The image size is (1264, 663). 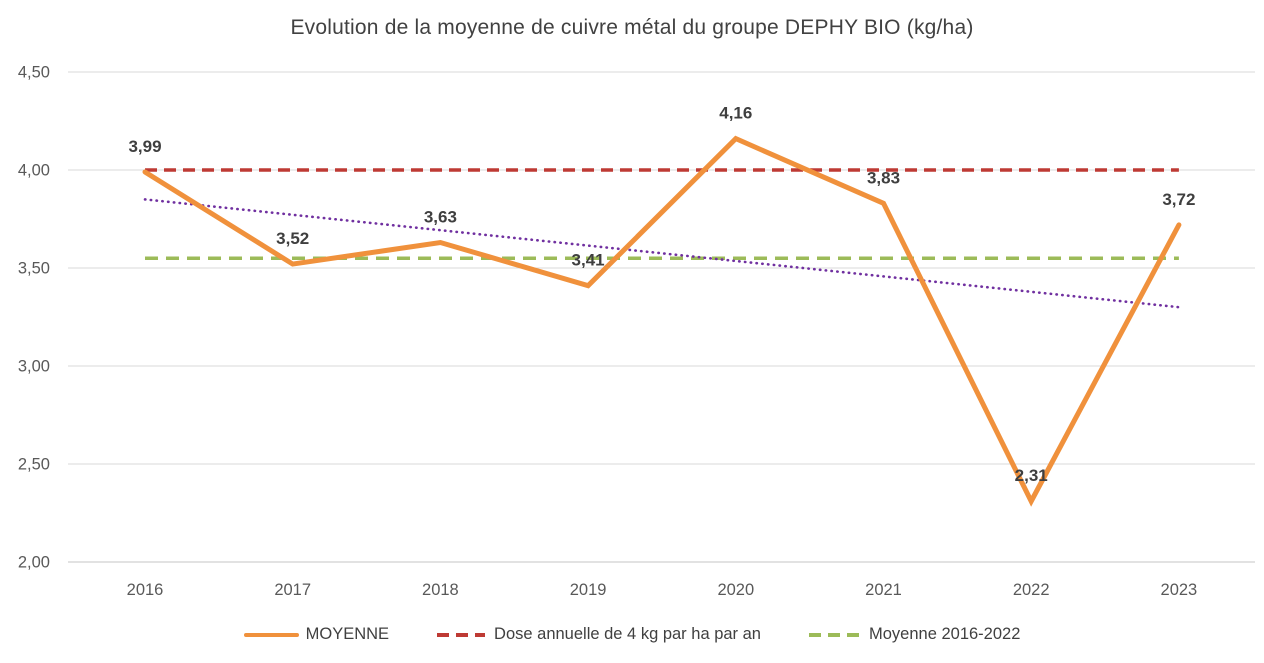 I want to click on y-axis-tick-label: 4,50, so click(x=34, y=73).